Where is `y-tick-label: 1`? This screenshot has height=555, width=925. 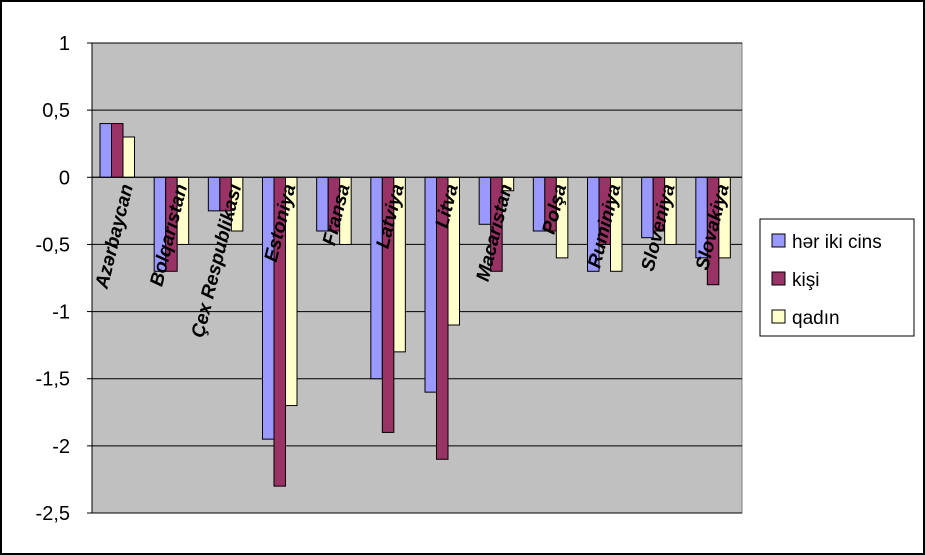
y-tick-label: 1 is located at coordinates (64, 44).